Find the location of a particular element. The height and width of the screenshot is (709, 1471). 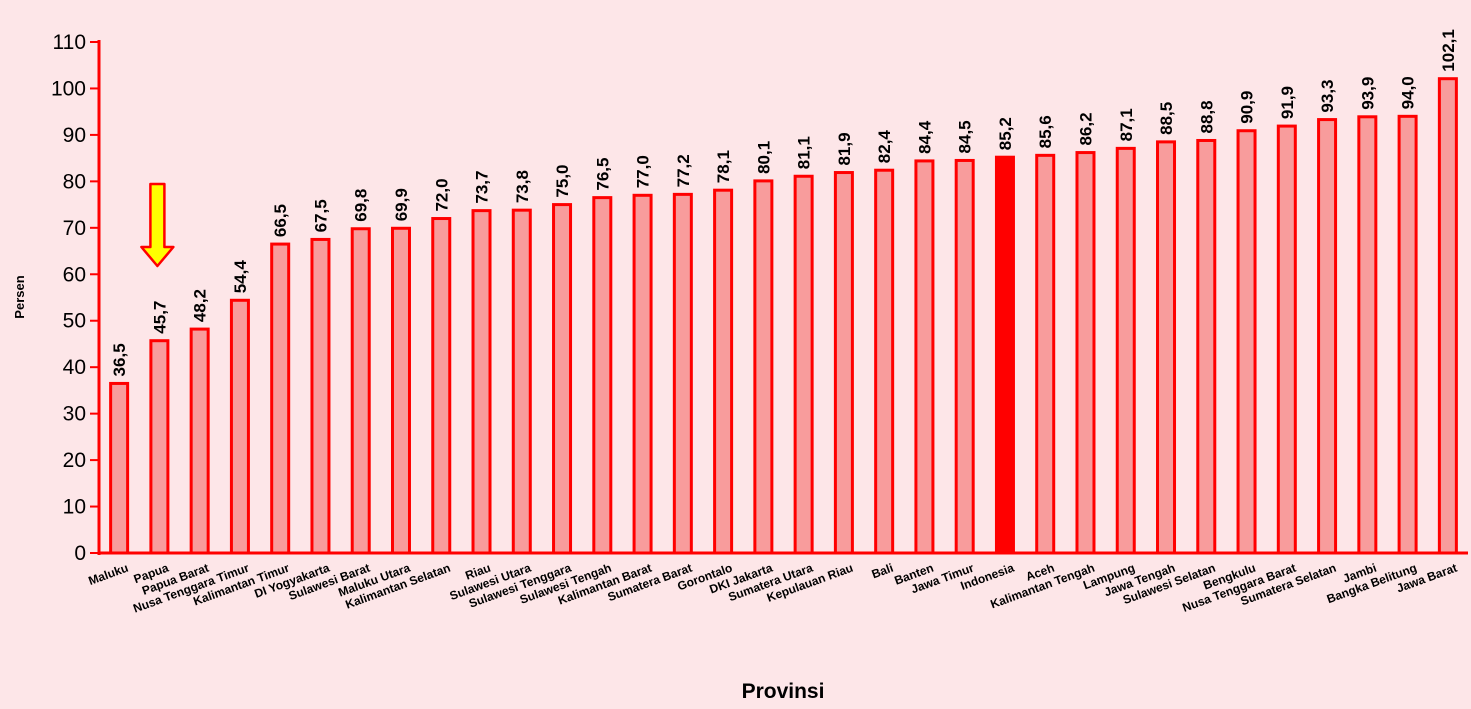

y-tick-label: 70 is located at coordinates (74, 228).